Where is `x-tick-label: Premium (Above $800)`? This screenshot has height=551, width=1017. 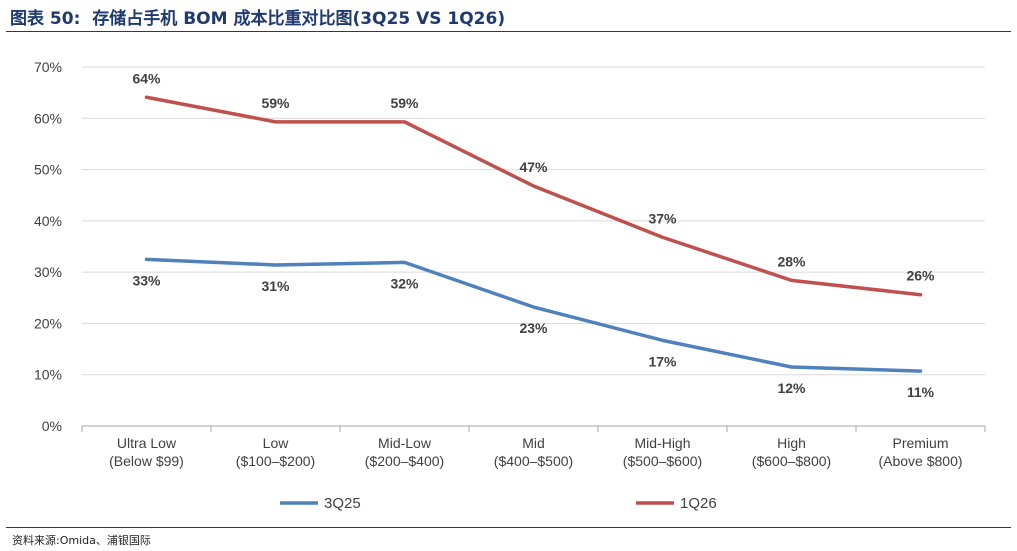 x-tick-label: Premium (Above $800) is located at coordinates (920, 452).